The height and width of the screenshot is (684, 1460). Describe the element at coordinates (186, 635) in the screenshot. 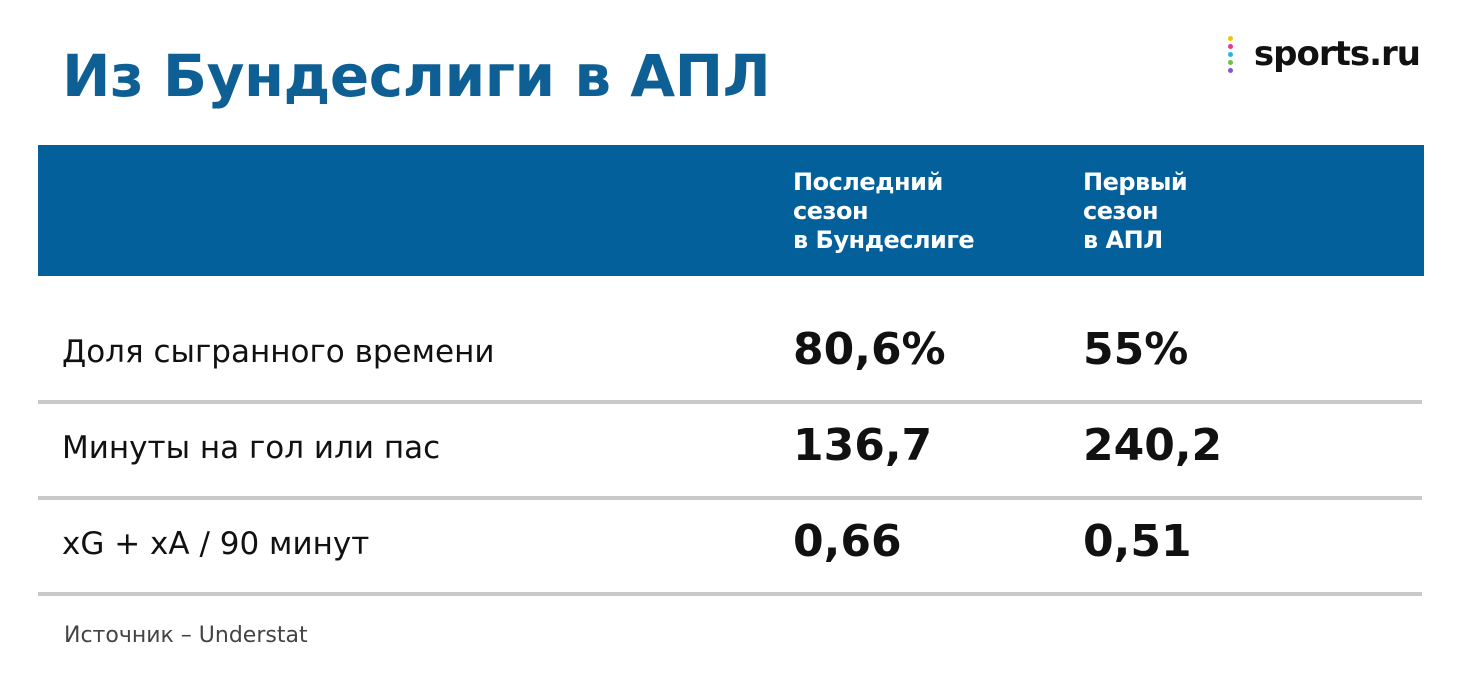

I see `source: Источник – Understat` at that location.